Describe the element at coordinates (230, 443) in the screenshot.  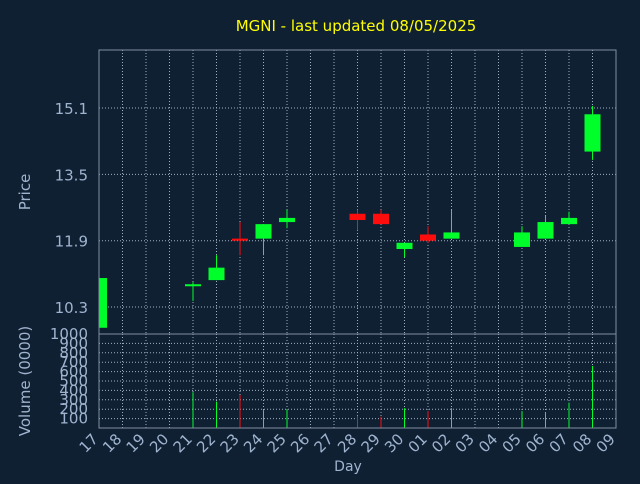
I see `x-tick-label: 23` at that location.